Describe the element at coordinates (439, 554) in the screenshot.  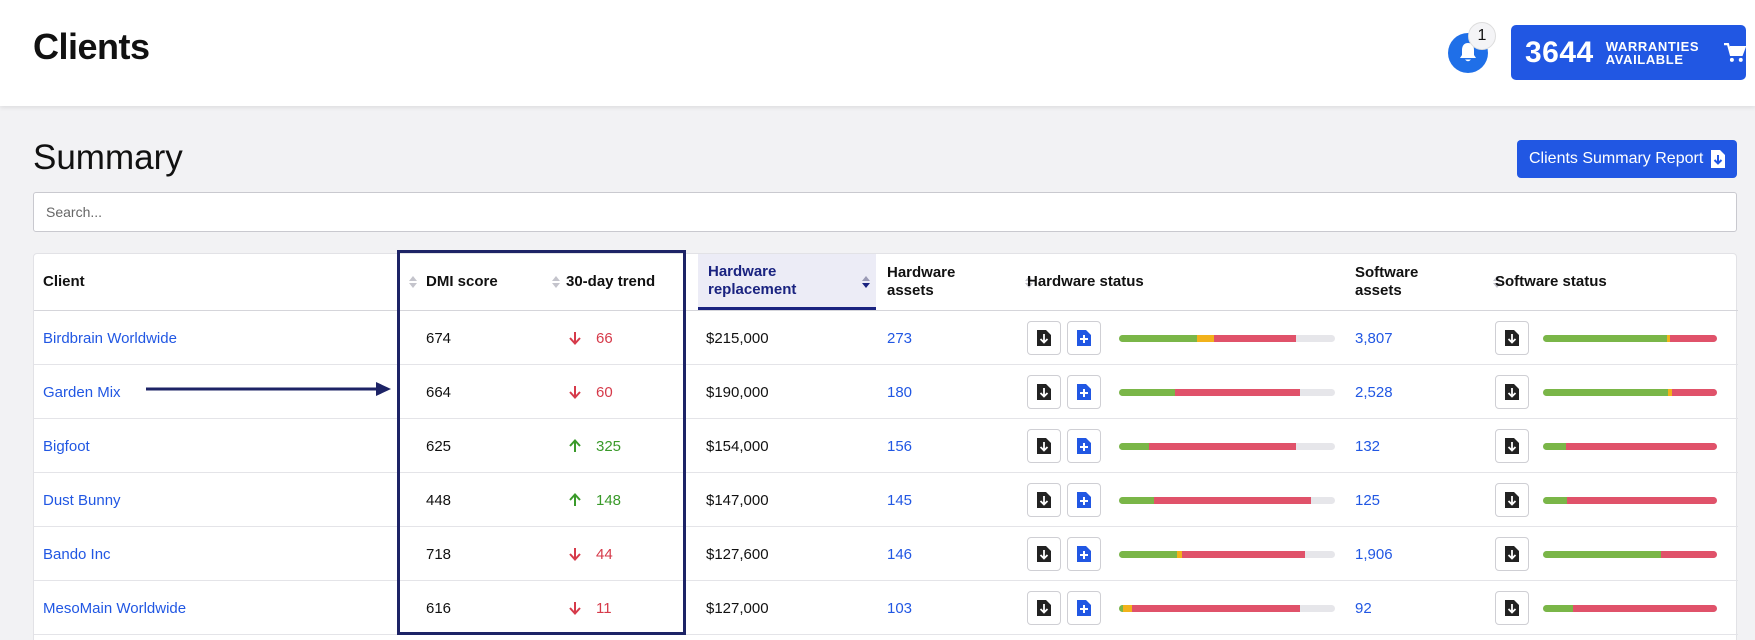
I see `dmi-score: 718` at that location.